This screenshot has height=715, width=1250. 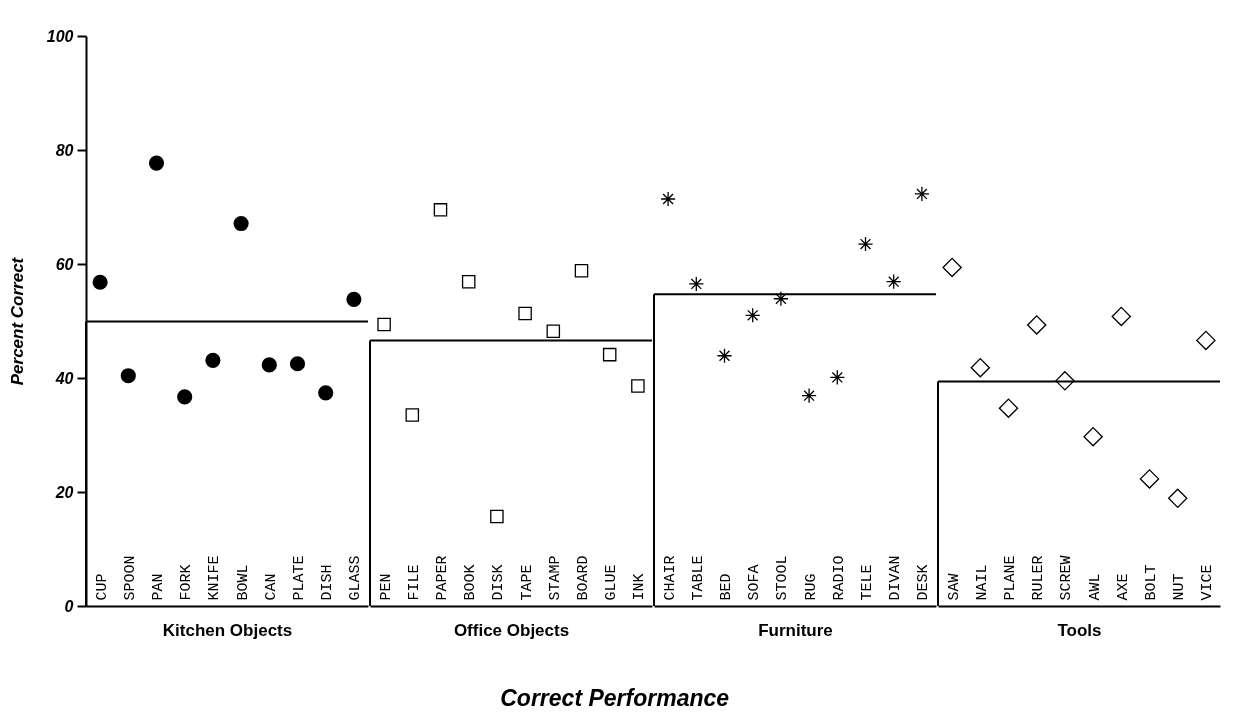 What do you see at coordinates (1208, 582) in the screenshot?
I see `x-tick-label: VICE` at bounding box center [1208, 582].